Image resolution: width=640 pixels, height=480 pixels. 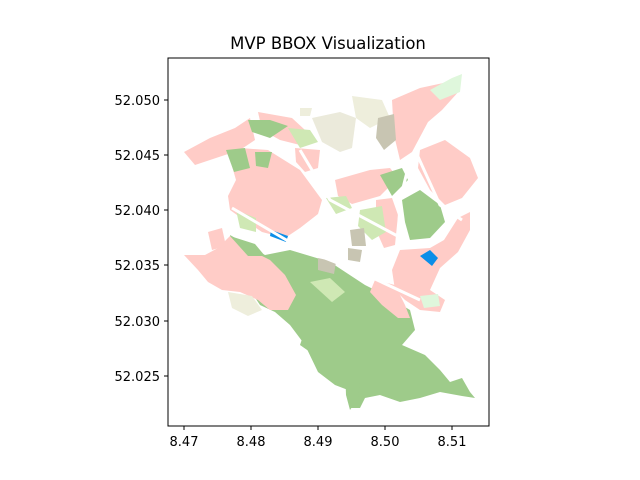 What do you see at coordinates (334, 132) in the screenshot?
I see `brownfield-polygon` at bounding box center [334, 132].